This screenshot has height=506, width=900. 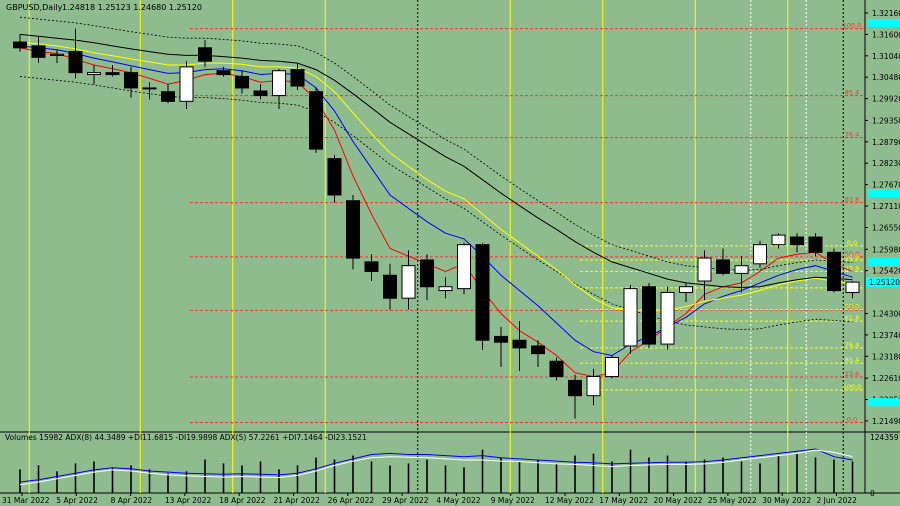 What do you see at coordinates (886, 271) in the screenshot?
I see `price-tick-label: 1.25420` at bounding box center [886, 271].